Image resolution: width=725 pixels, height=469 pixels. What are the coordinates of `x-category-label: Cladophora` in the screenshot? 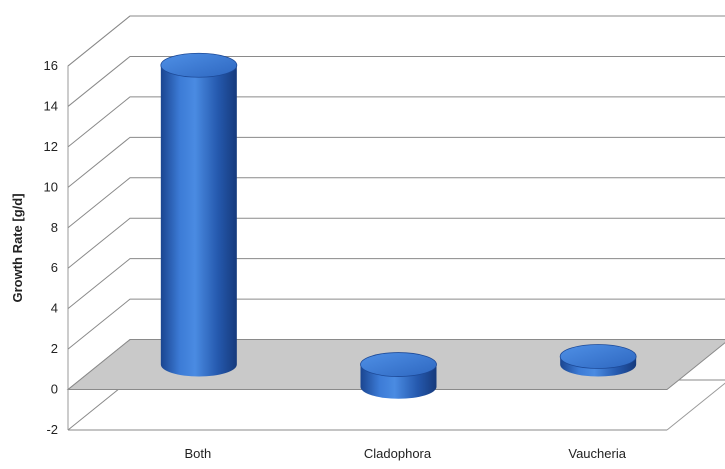 It's located at (398, 453).